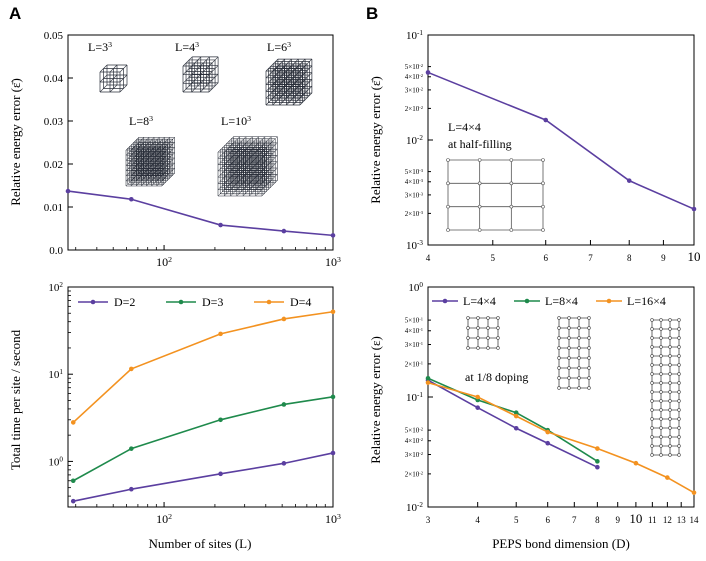 This screenshot has height=561, width=706. I want to click on y-axis-label-b-top: Relative energy error (ε̄), so click(375, 140).